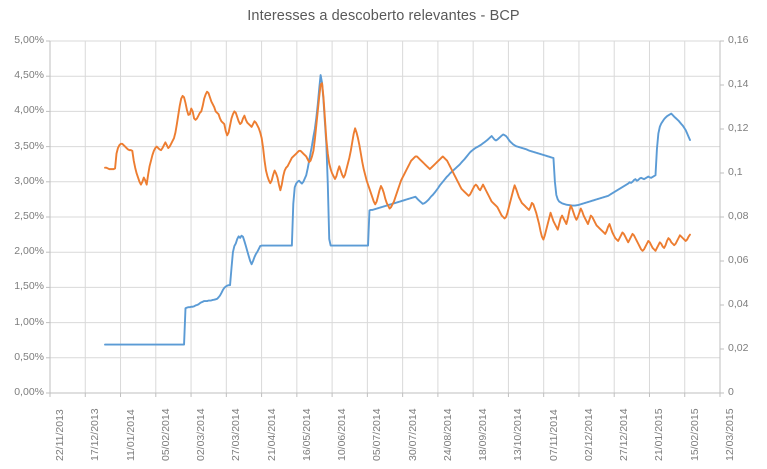  I want to click on x-tick-label: 30/07/2014, so click(412, 434).